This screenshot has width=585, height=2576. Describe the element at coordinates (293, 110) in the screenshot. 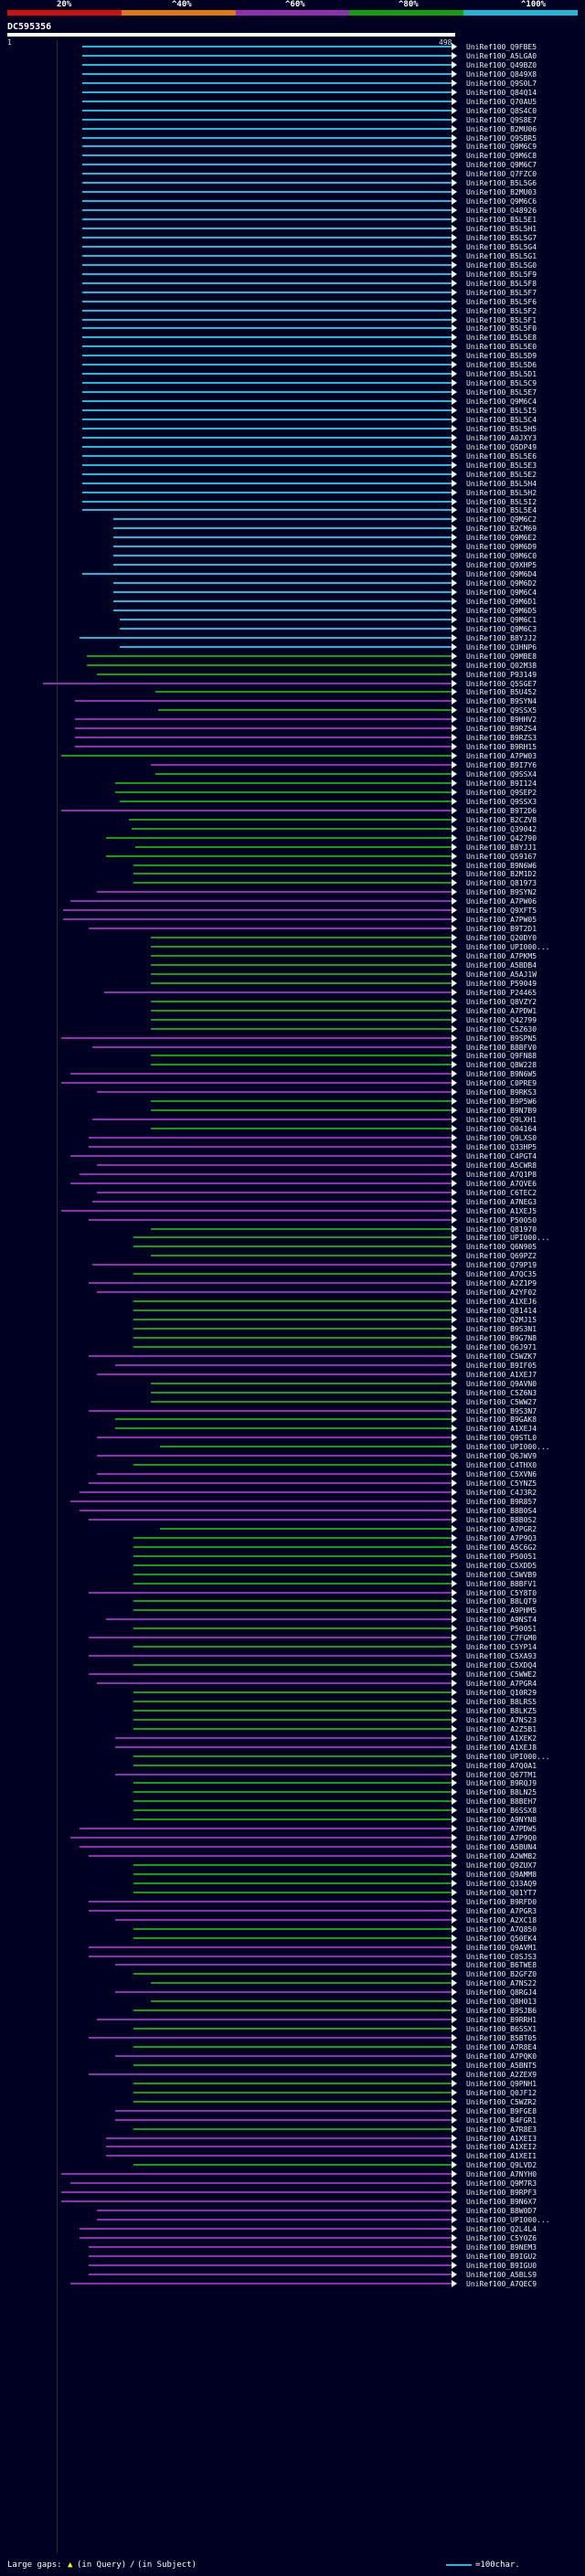

I see `hit-row: UniRef100_Q8S4C0` at that location.